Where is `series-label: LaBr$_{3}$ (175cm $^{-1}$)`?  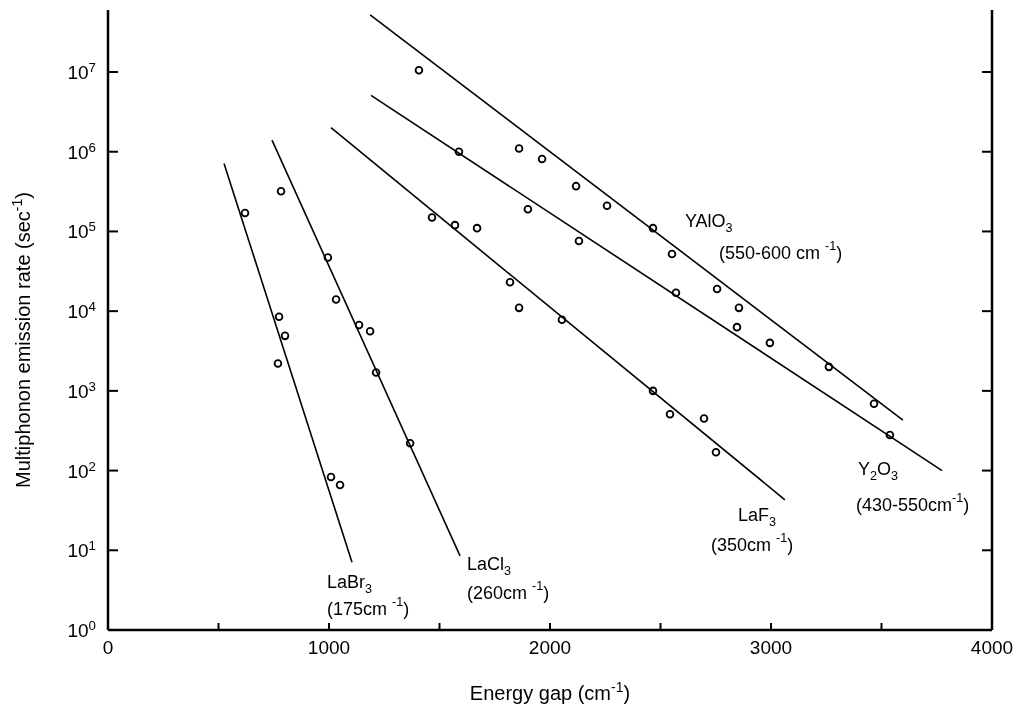 series-label: LaBr$_{3}$ (175cm $^{-1}$) is located at coordinates (368, 595).